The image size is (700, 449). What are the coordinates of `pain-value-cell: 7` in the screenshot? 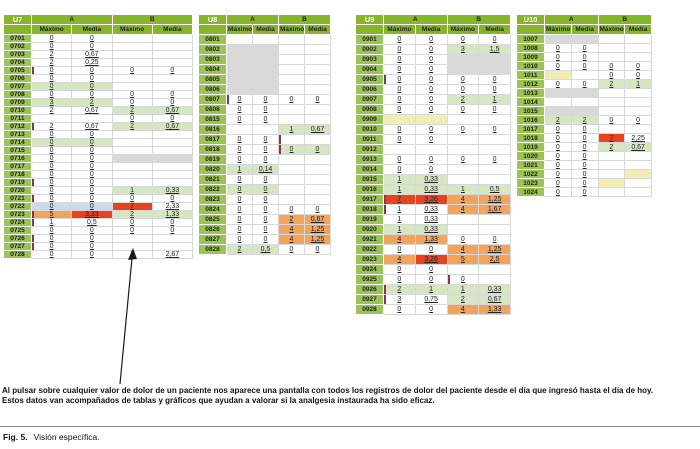 It's located at (132, 206).